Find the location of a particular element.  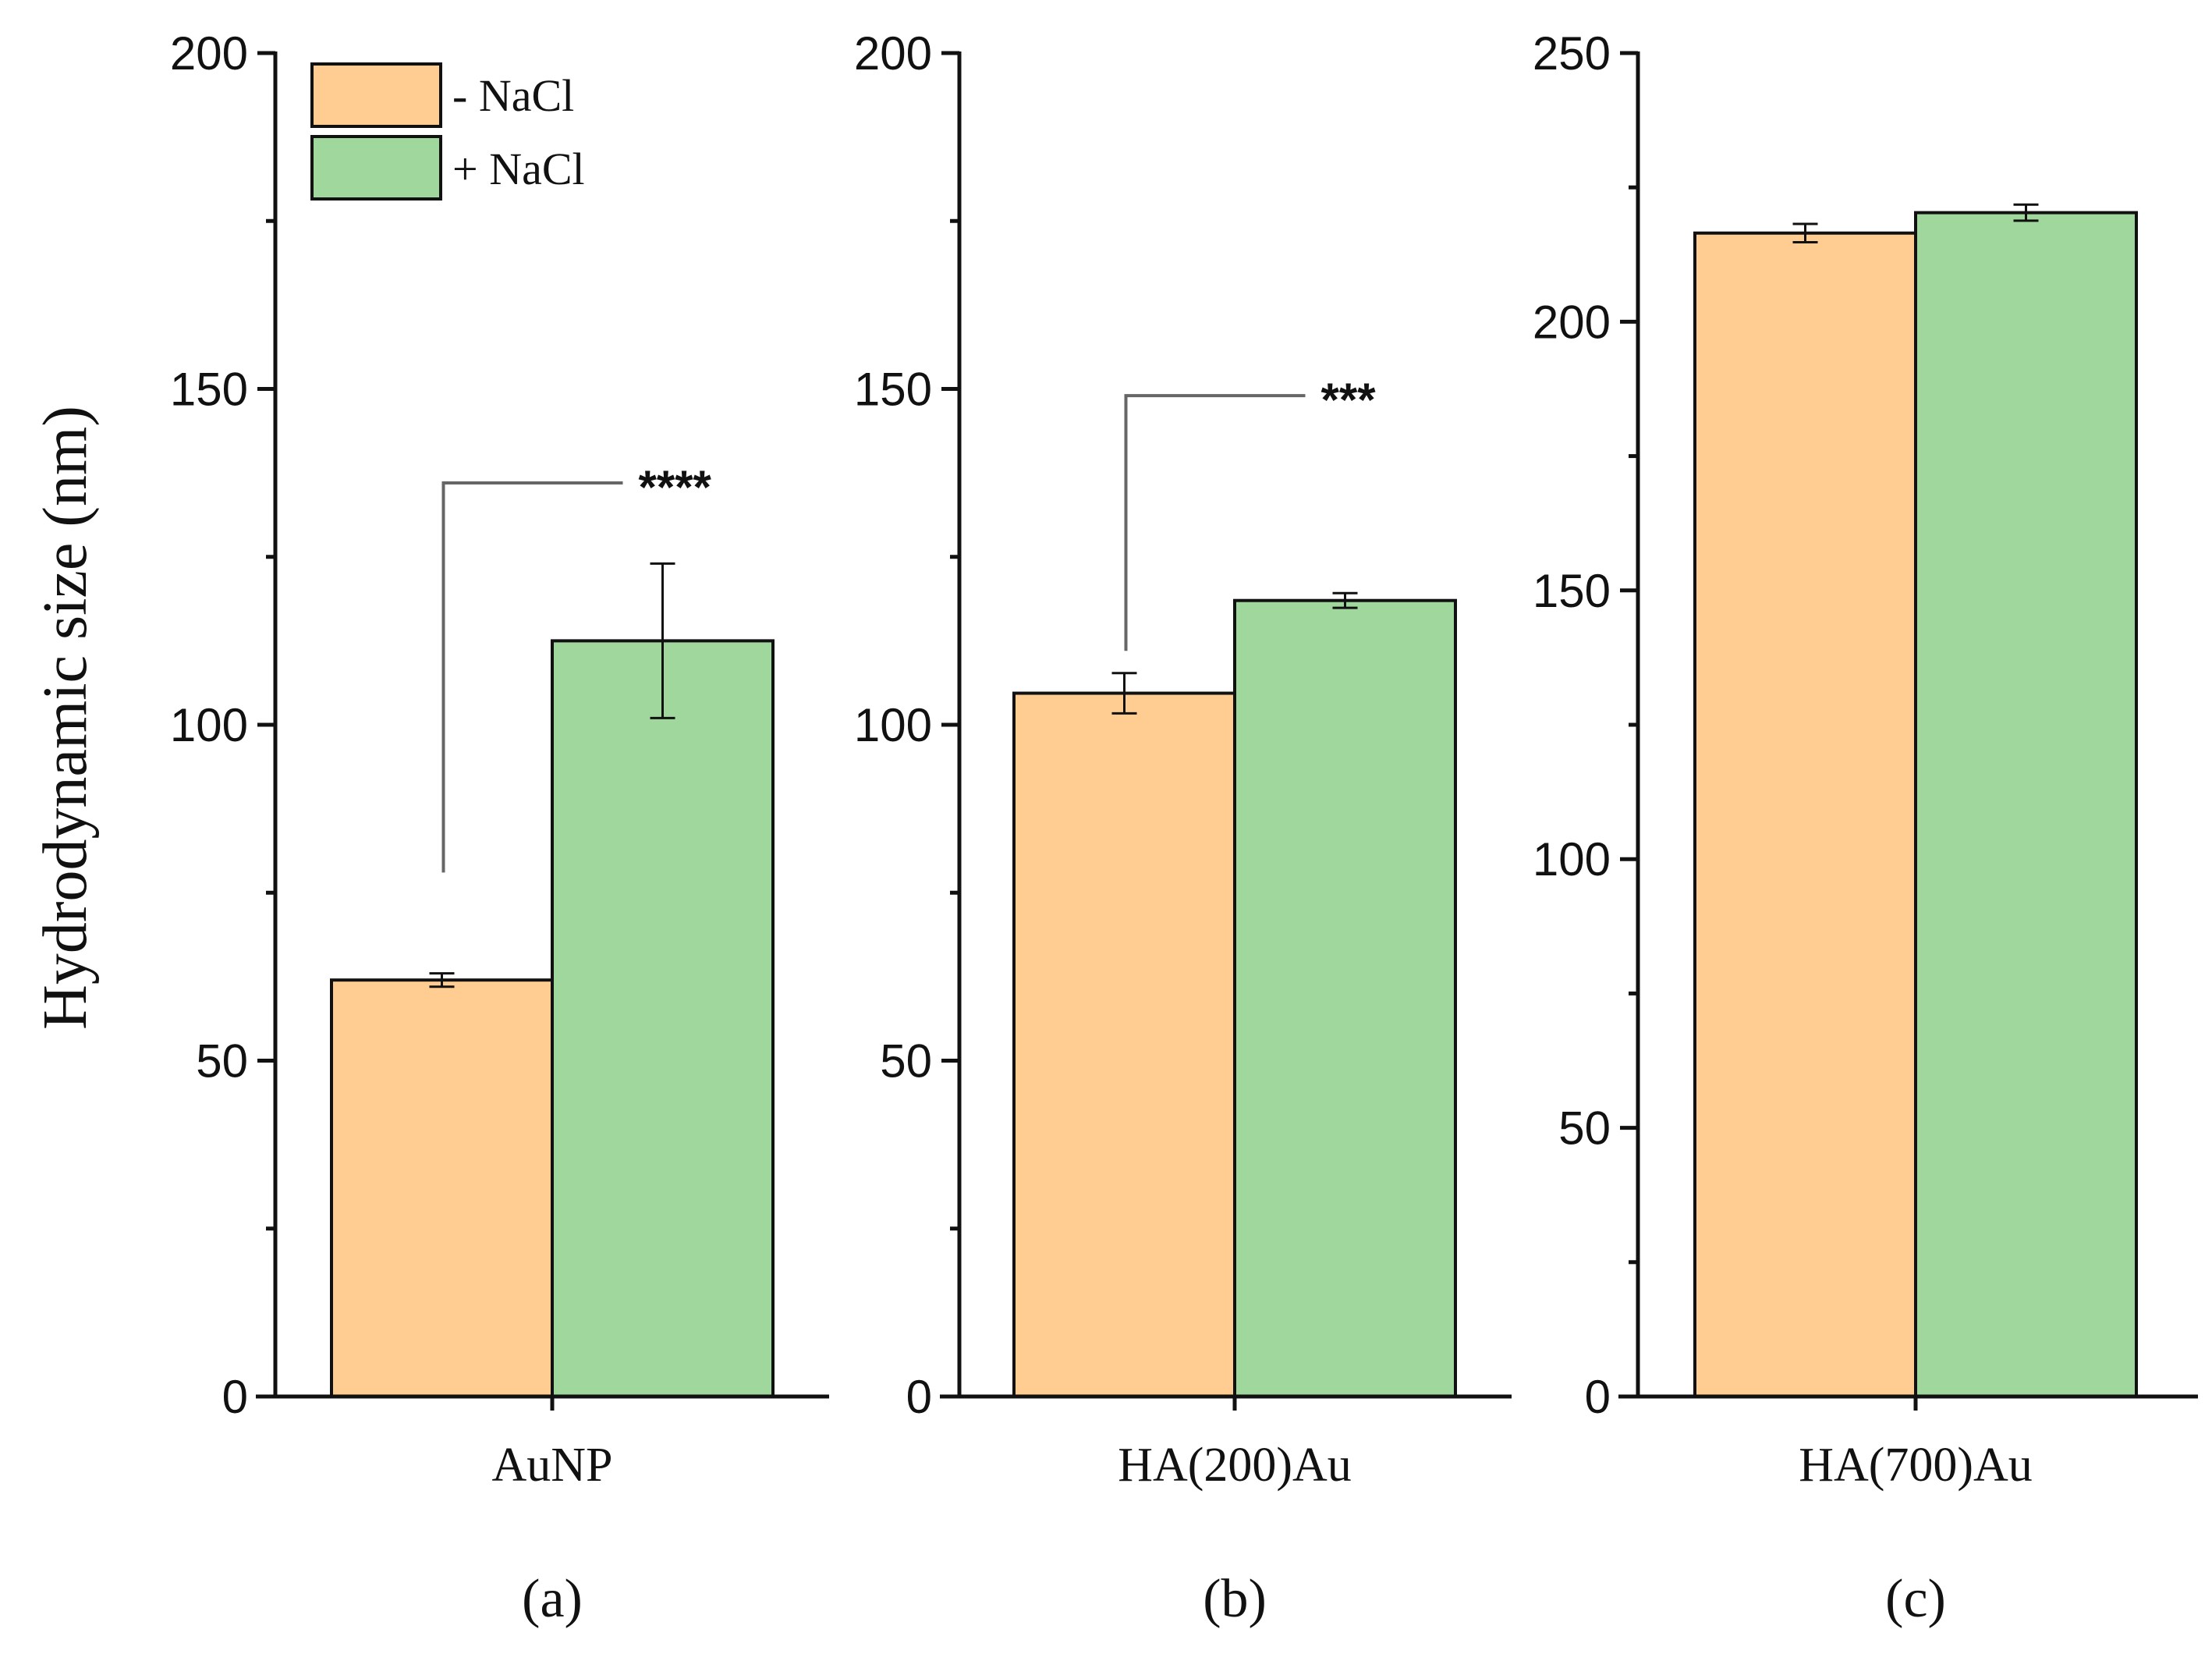

significance-label: **** is located at coordinates (675, 487).